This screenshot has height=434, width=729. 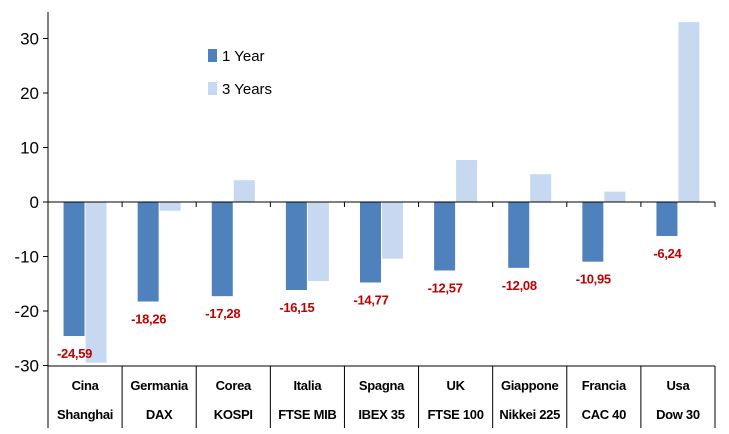 What do you see at coordinates (370, 299) in the screenshot?
I see `data-label-1y: -14,77` at bounding box center [370, 299].